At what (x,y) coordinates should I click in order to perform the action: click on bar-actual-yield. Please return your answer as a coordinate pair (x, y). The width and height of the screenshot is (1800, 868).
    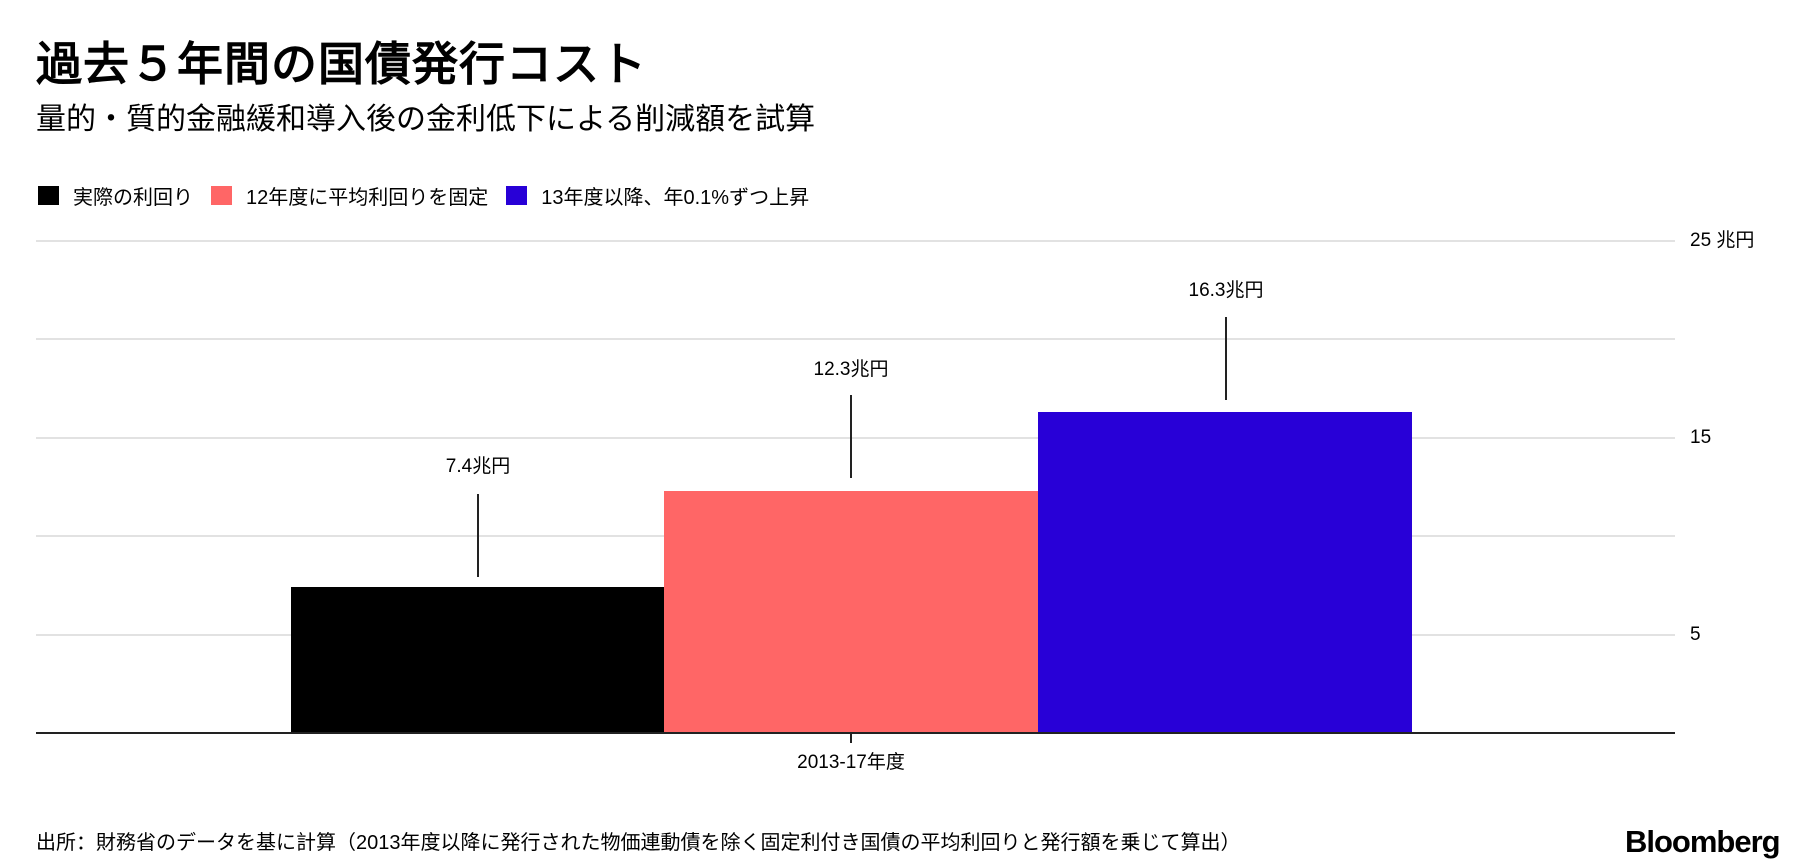
    Looking at the image, I should click on (477, 660).